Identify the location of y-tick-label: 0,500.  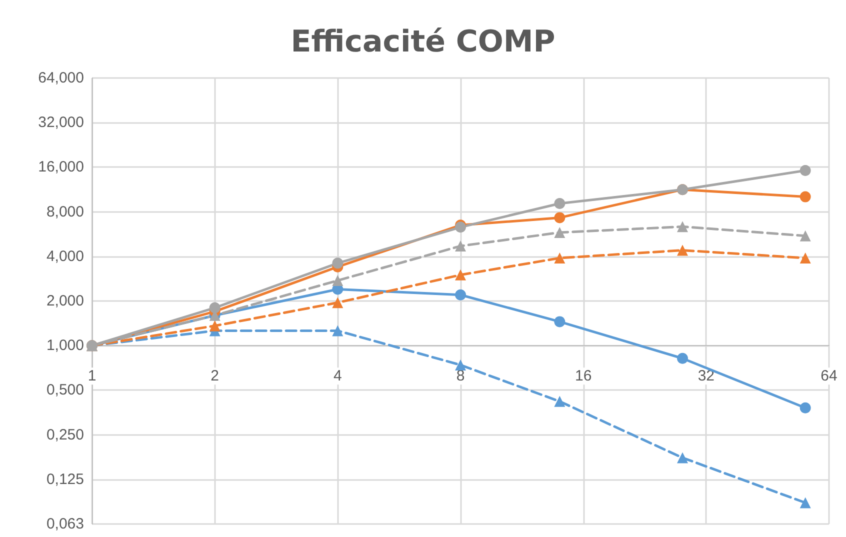
(65, 390).